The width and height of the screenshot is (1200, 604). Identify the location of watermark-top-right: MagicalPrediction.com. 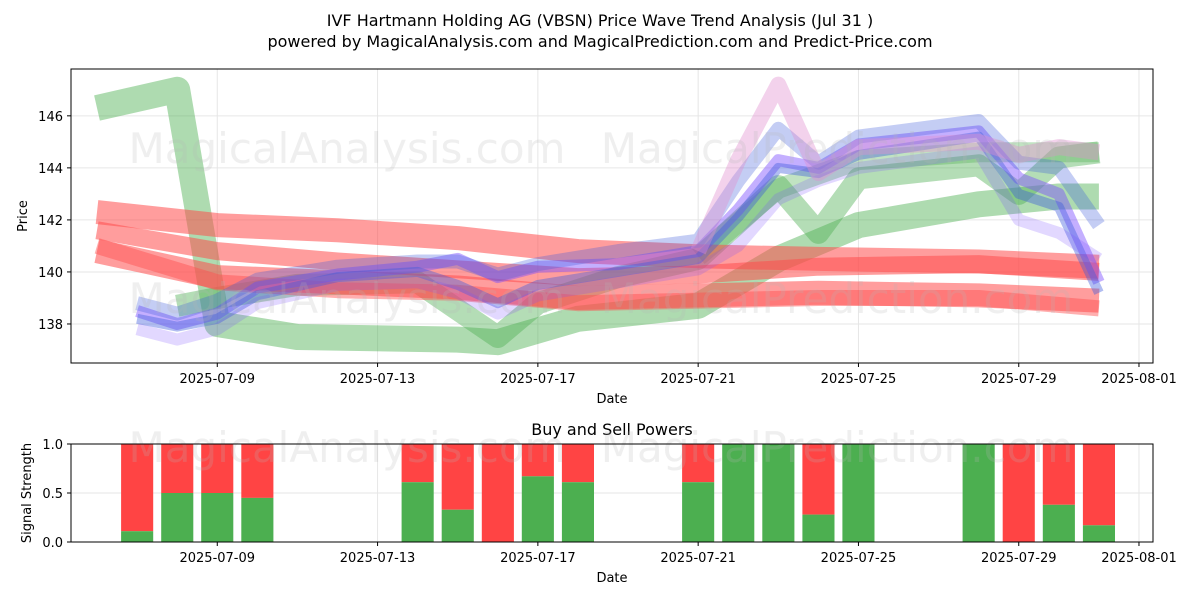
(837, 148).